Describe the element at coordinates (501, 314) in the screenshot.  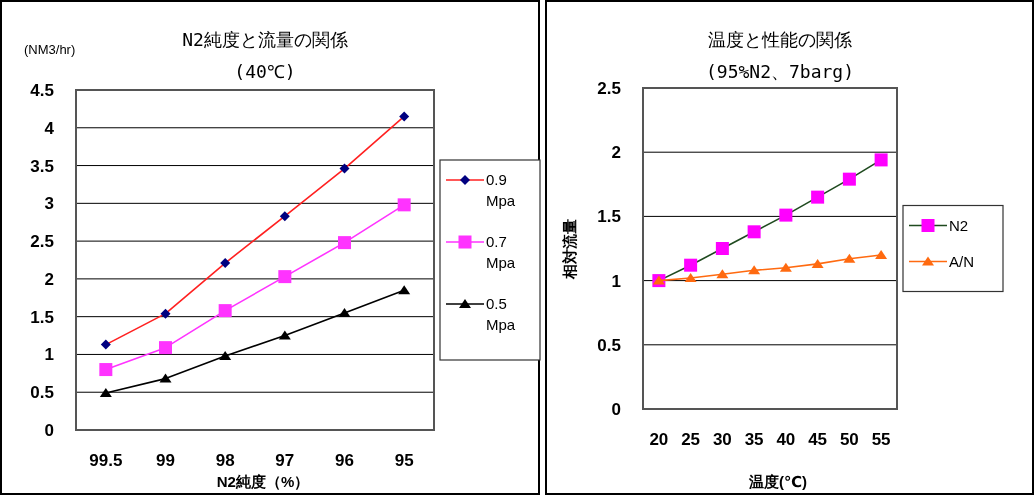
I see `legend-label: 0.5 Mpa` at that location.